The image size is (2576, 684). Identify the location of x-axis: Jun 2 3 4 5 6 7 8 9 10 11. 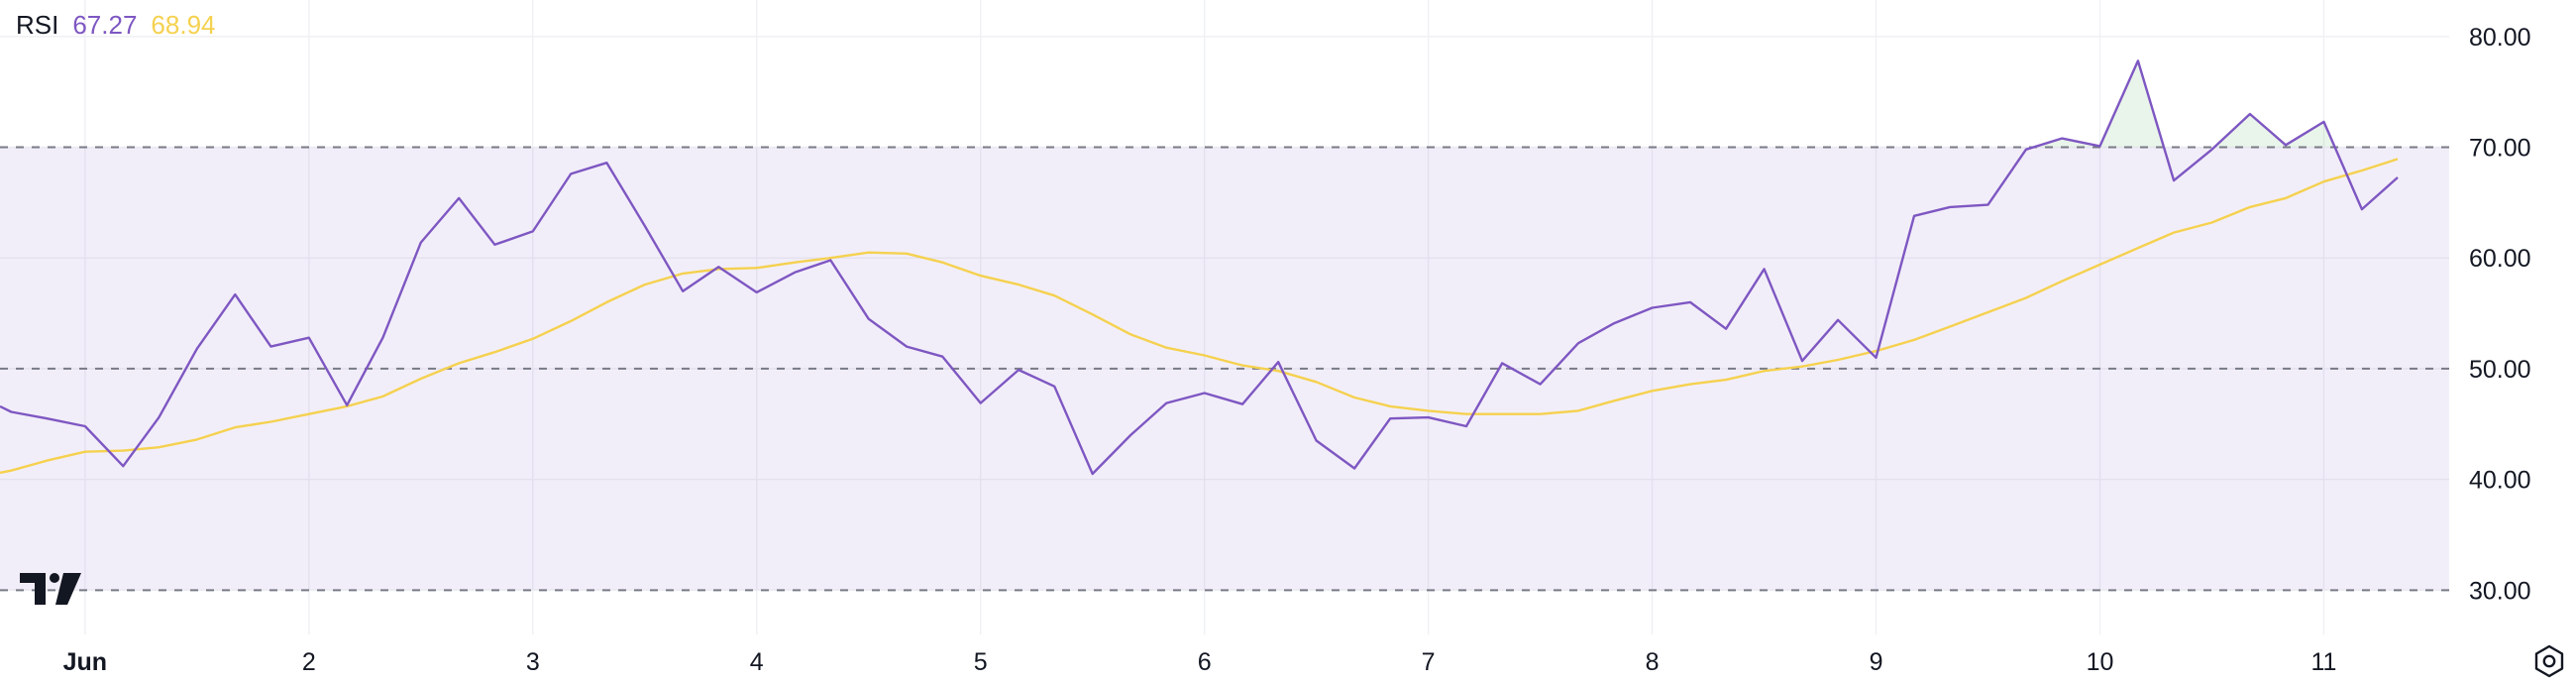
(1200, 662).